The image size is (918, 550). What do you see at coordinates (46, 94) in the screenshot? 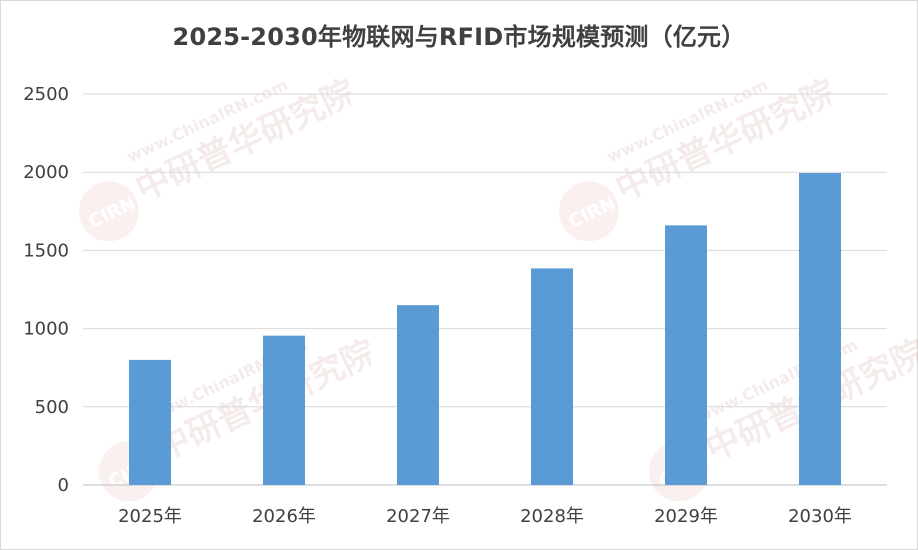
I see `y-tick-label: 2500` at bounding box center [46, 94].